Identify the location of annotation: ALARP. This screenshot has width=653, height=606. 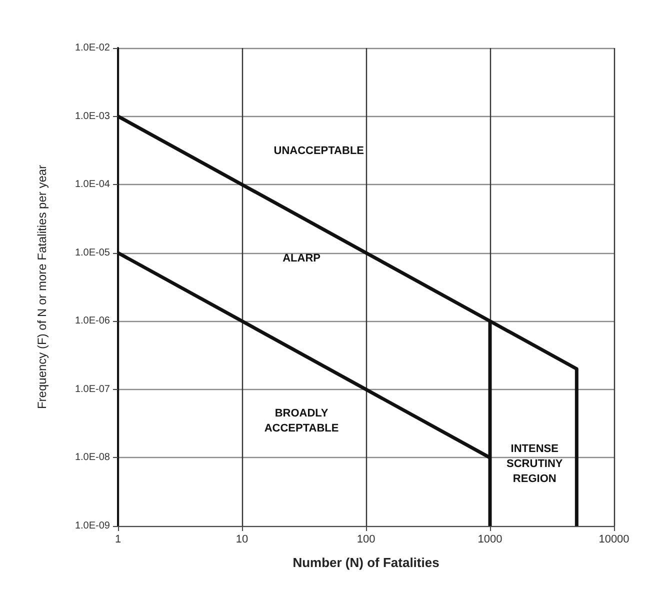
(301, 258).